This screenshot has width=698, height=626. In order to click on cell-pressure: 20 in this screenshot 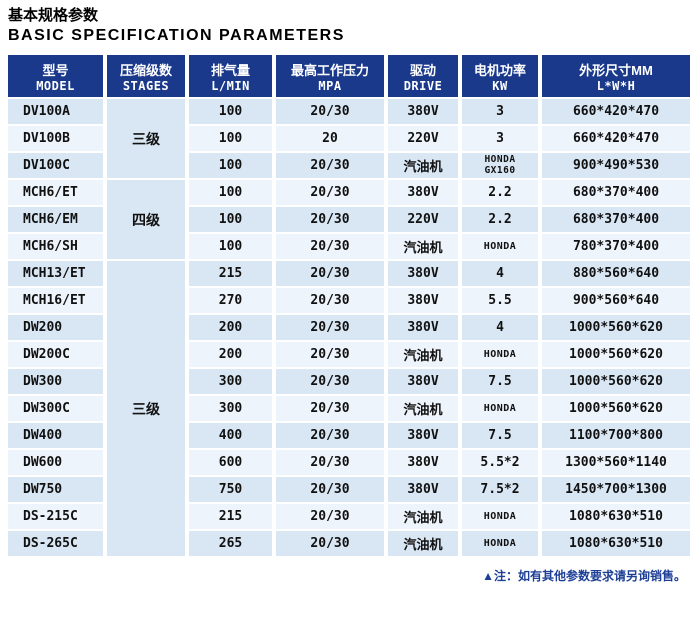, I will do `click(330, 139)`.